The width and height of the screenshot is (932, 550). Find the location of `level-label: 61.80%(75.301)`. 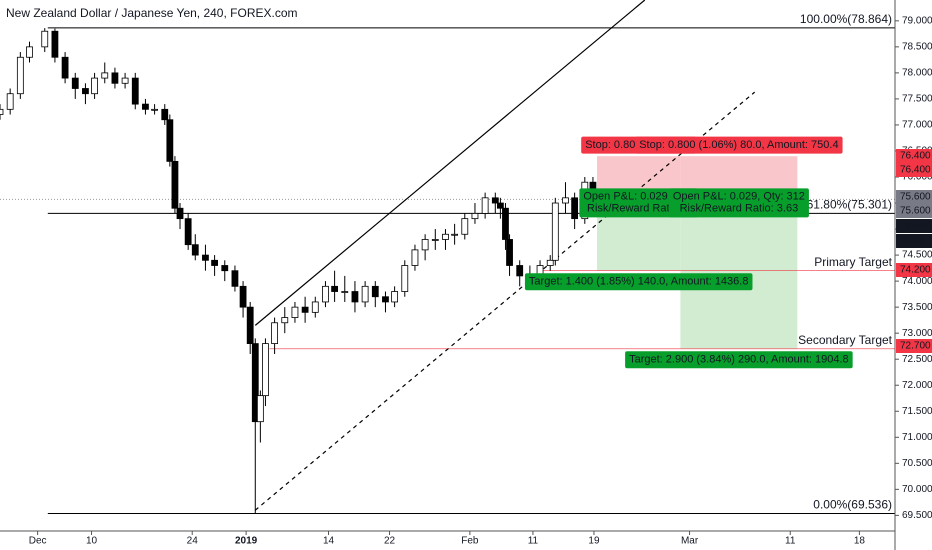

level-label: 61.80%(75.301) is located at coordinates (849, 205).